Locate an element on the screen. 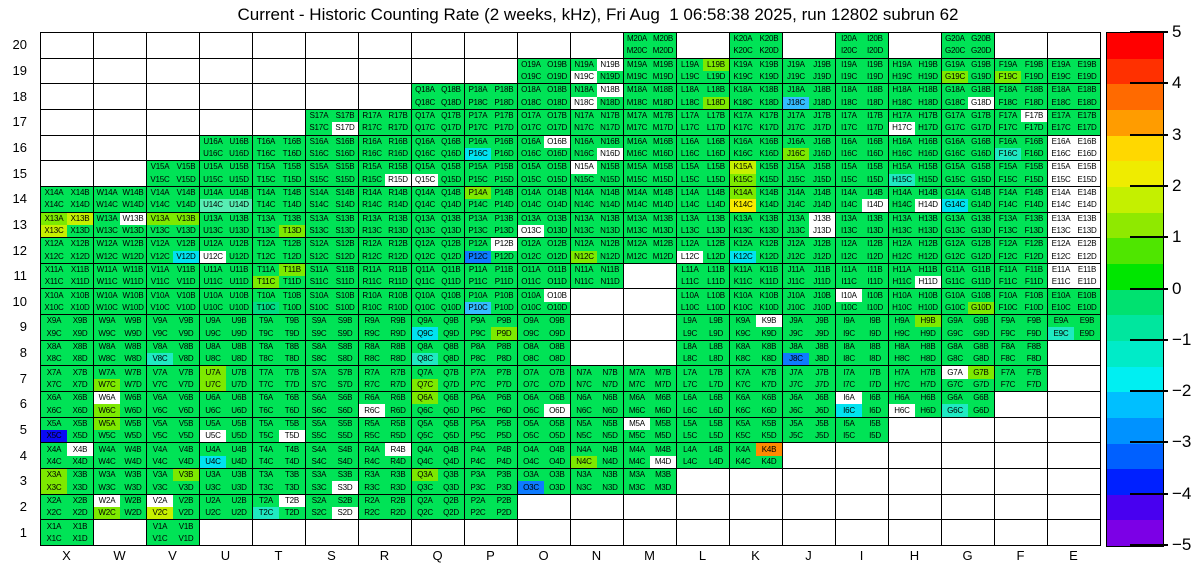 The image size is (1196, 572). cell-L18: L18A L18B L18C L18D is located at coordinates (703, 97).